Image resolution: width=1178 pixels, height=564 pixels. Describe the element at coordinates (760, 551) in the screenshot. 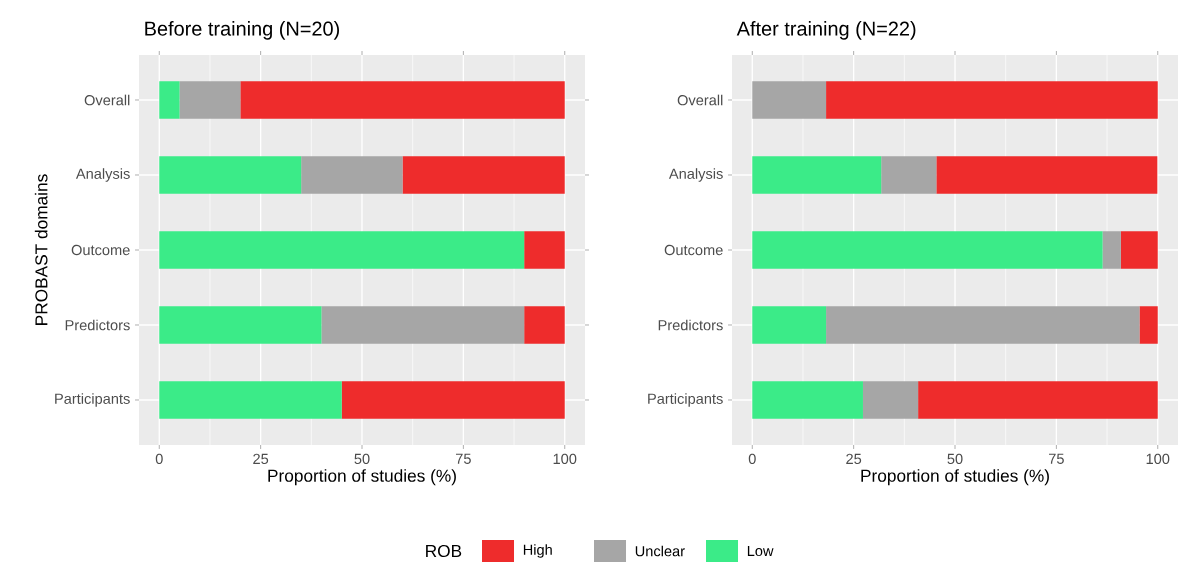

I see `legend-label: Low` at that location.